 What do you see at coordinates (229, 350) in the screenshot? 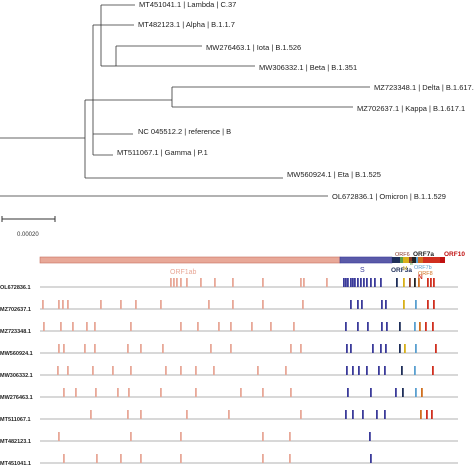
I see `sequence-row: MW560924.1` at bounding box center [229, 350].